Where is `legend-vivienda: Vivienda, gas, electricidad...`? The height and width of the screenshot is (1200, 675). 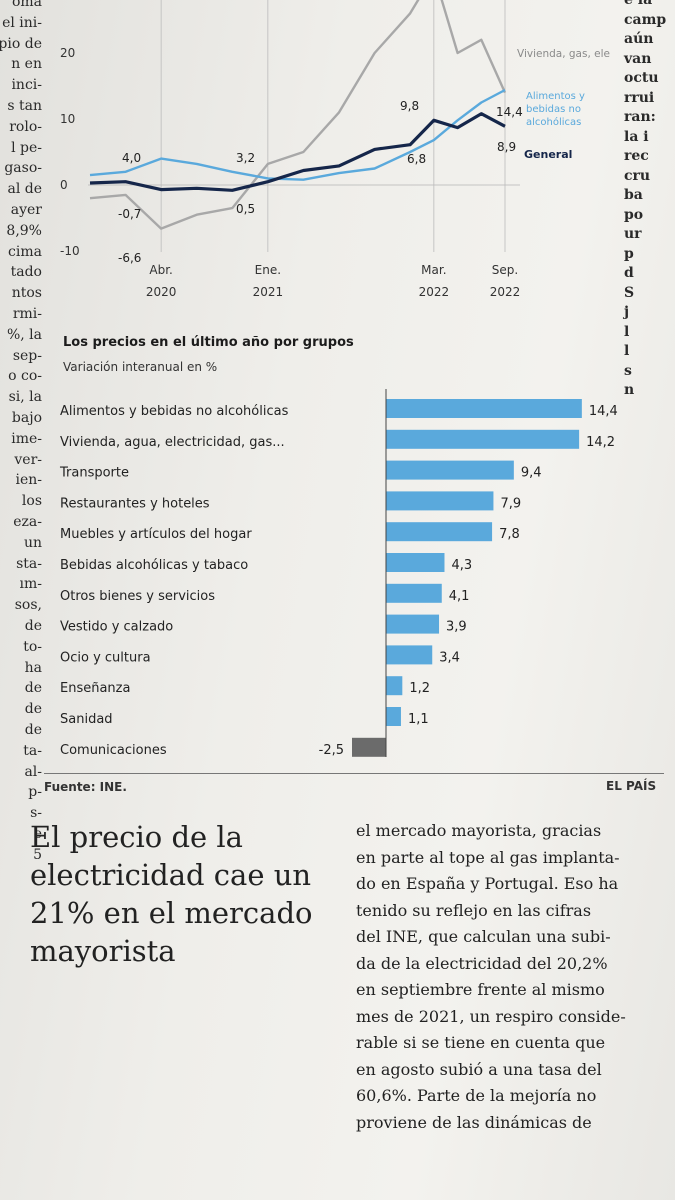
legend-vivienda: Vivienda, gas, electricidad... is located at coordinates (563, 54).